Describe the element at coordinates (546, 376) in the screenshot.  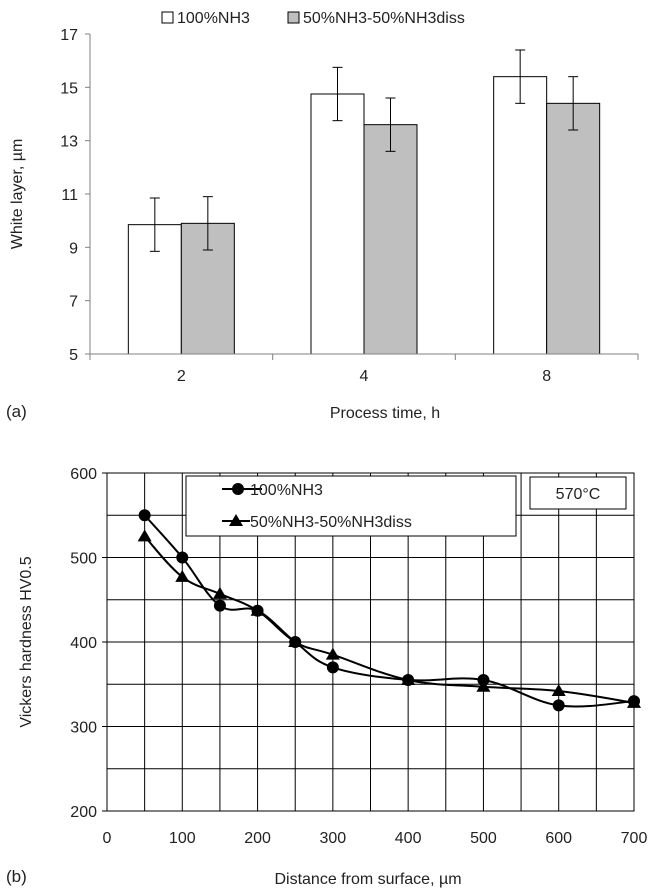
I see `x-tick-label-8: 8` at that location.